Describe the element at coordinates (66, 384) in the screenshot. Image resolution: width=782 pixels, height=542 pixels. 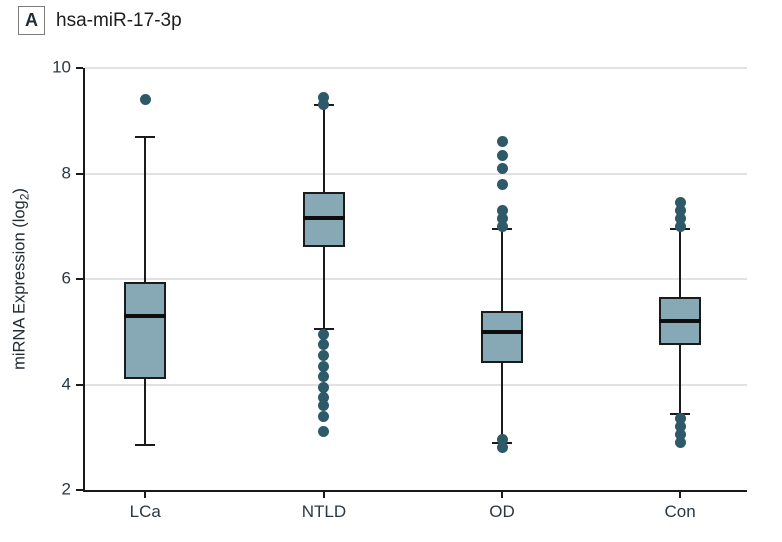
I see `y-axis-tick-label: 4` at that location.